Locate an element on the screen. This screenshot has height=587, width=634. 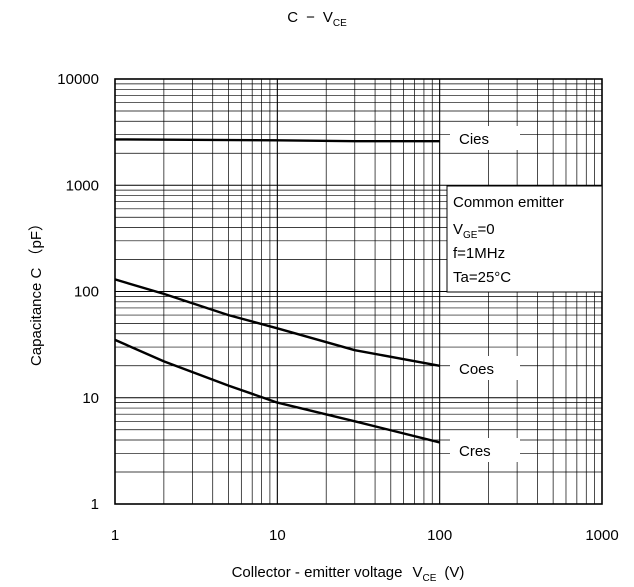
y-tick-label: 1 is located at coordinates (95, 504).